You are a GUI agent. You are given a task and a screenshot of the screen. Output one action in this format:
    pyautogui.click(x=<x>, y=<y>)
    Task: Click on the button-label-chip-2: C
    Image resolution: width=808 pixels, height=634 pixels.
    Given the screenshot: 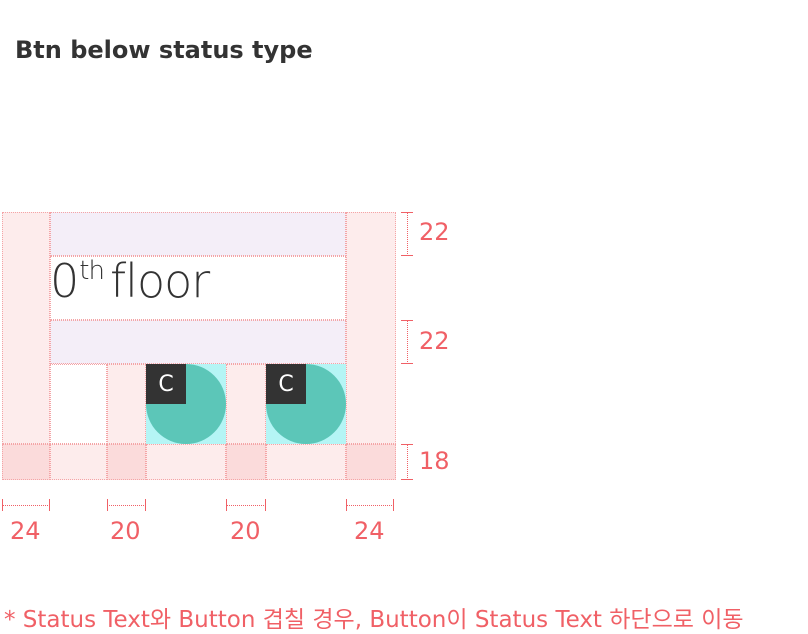 What is the action you would take?
    pyautogui.click(x=286, y=384)
    